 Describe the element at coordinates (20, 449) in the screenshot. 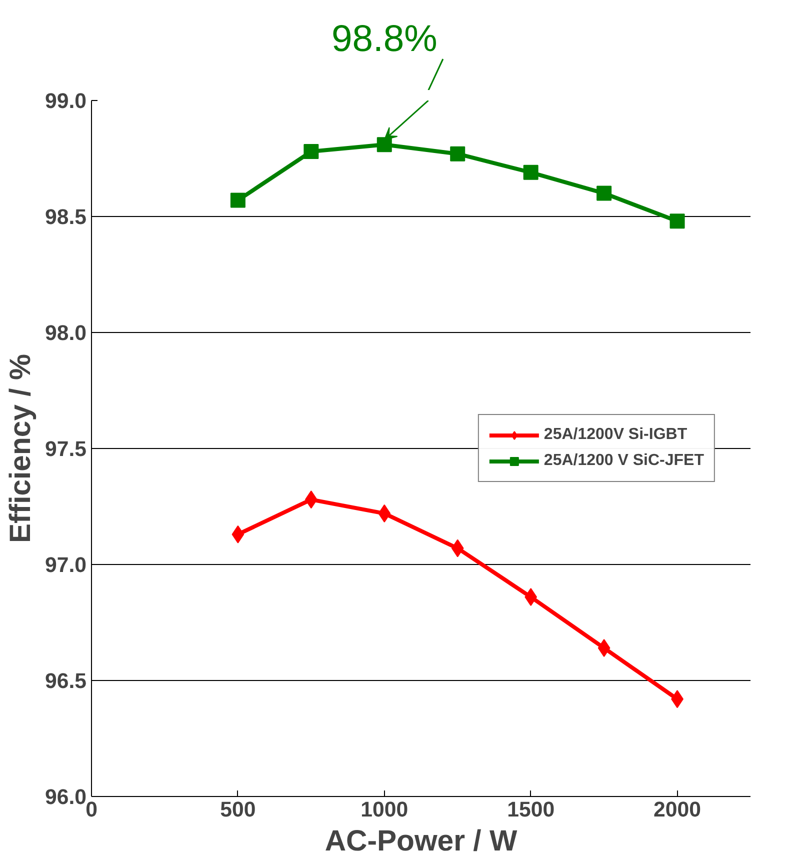

I see `y-axis-title: Efficiency / %` at that location.